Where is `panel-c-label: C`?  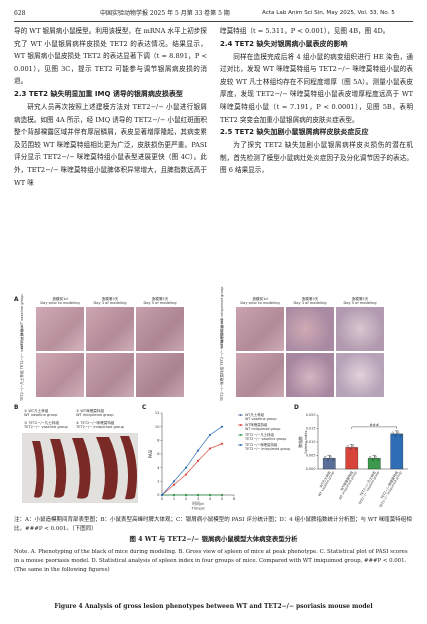
panel-c-label: C is located at coordinates (144, 408).